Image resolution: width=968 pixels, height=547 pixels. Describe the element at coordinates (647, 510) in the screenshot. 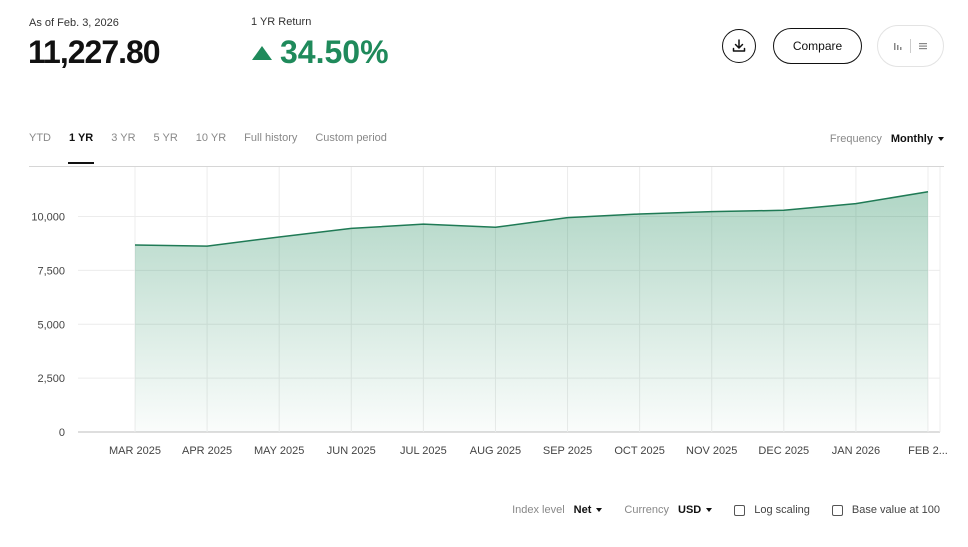

I see `currency-label: Currency` at that location.